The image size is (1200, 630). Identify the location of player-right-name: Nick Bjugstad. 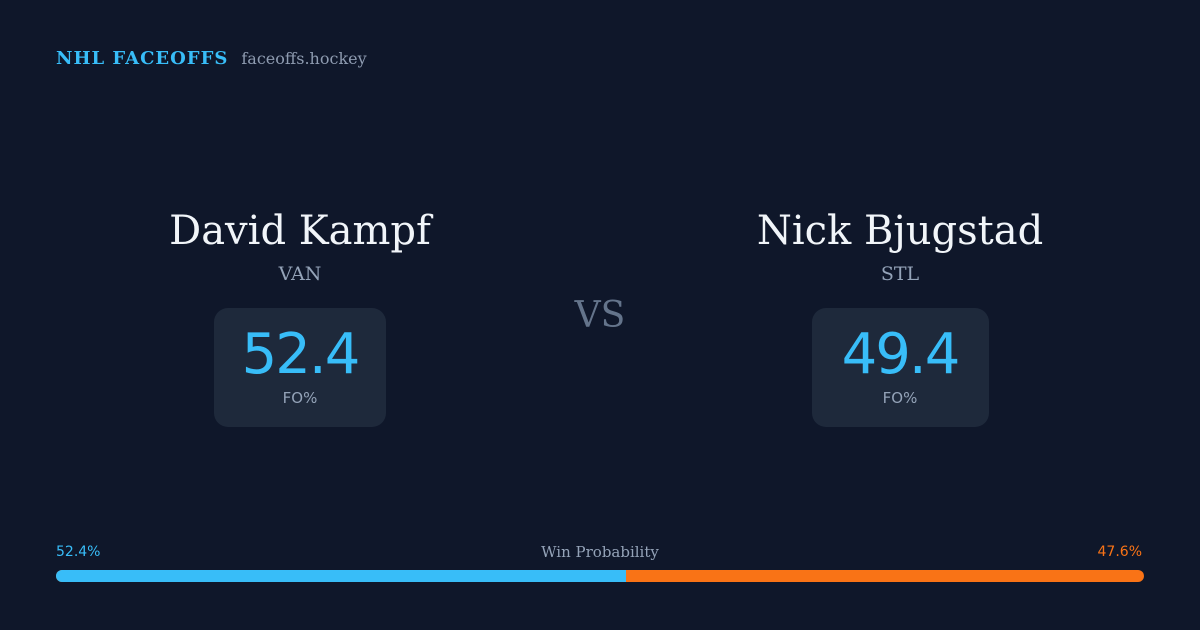
(900, 231).